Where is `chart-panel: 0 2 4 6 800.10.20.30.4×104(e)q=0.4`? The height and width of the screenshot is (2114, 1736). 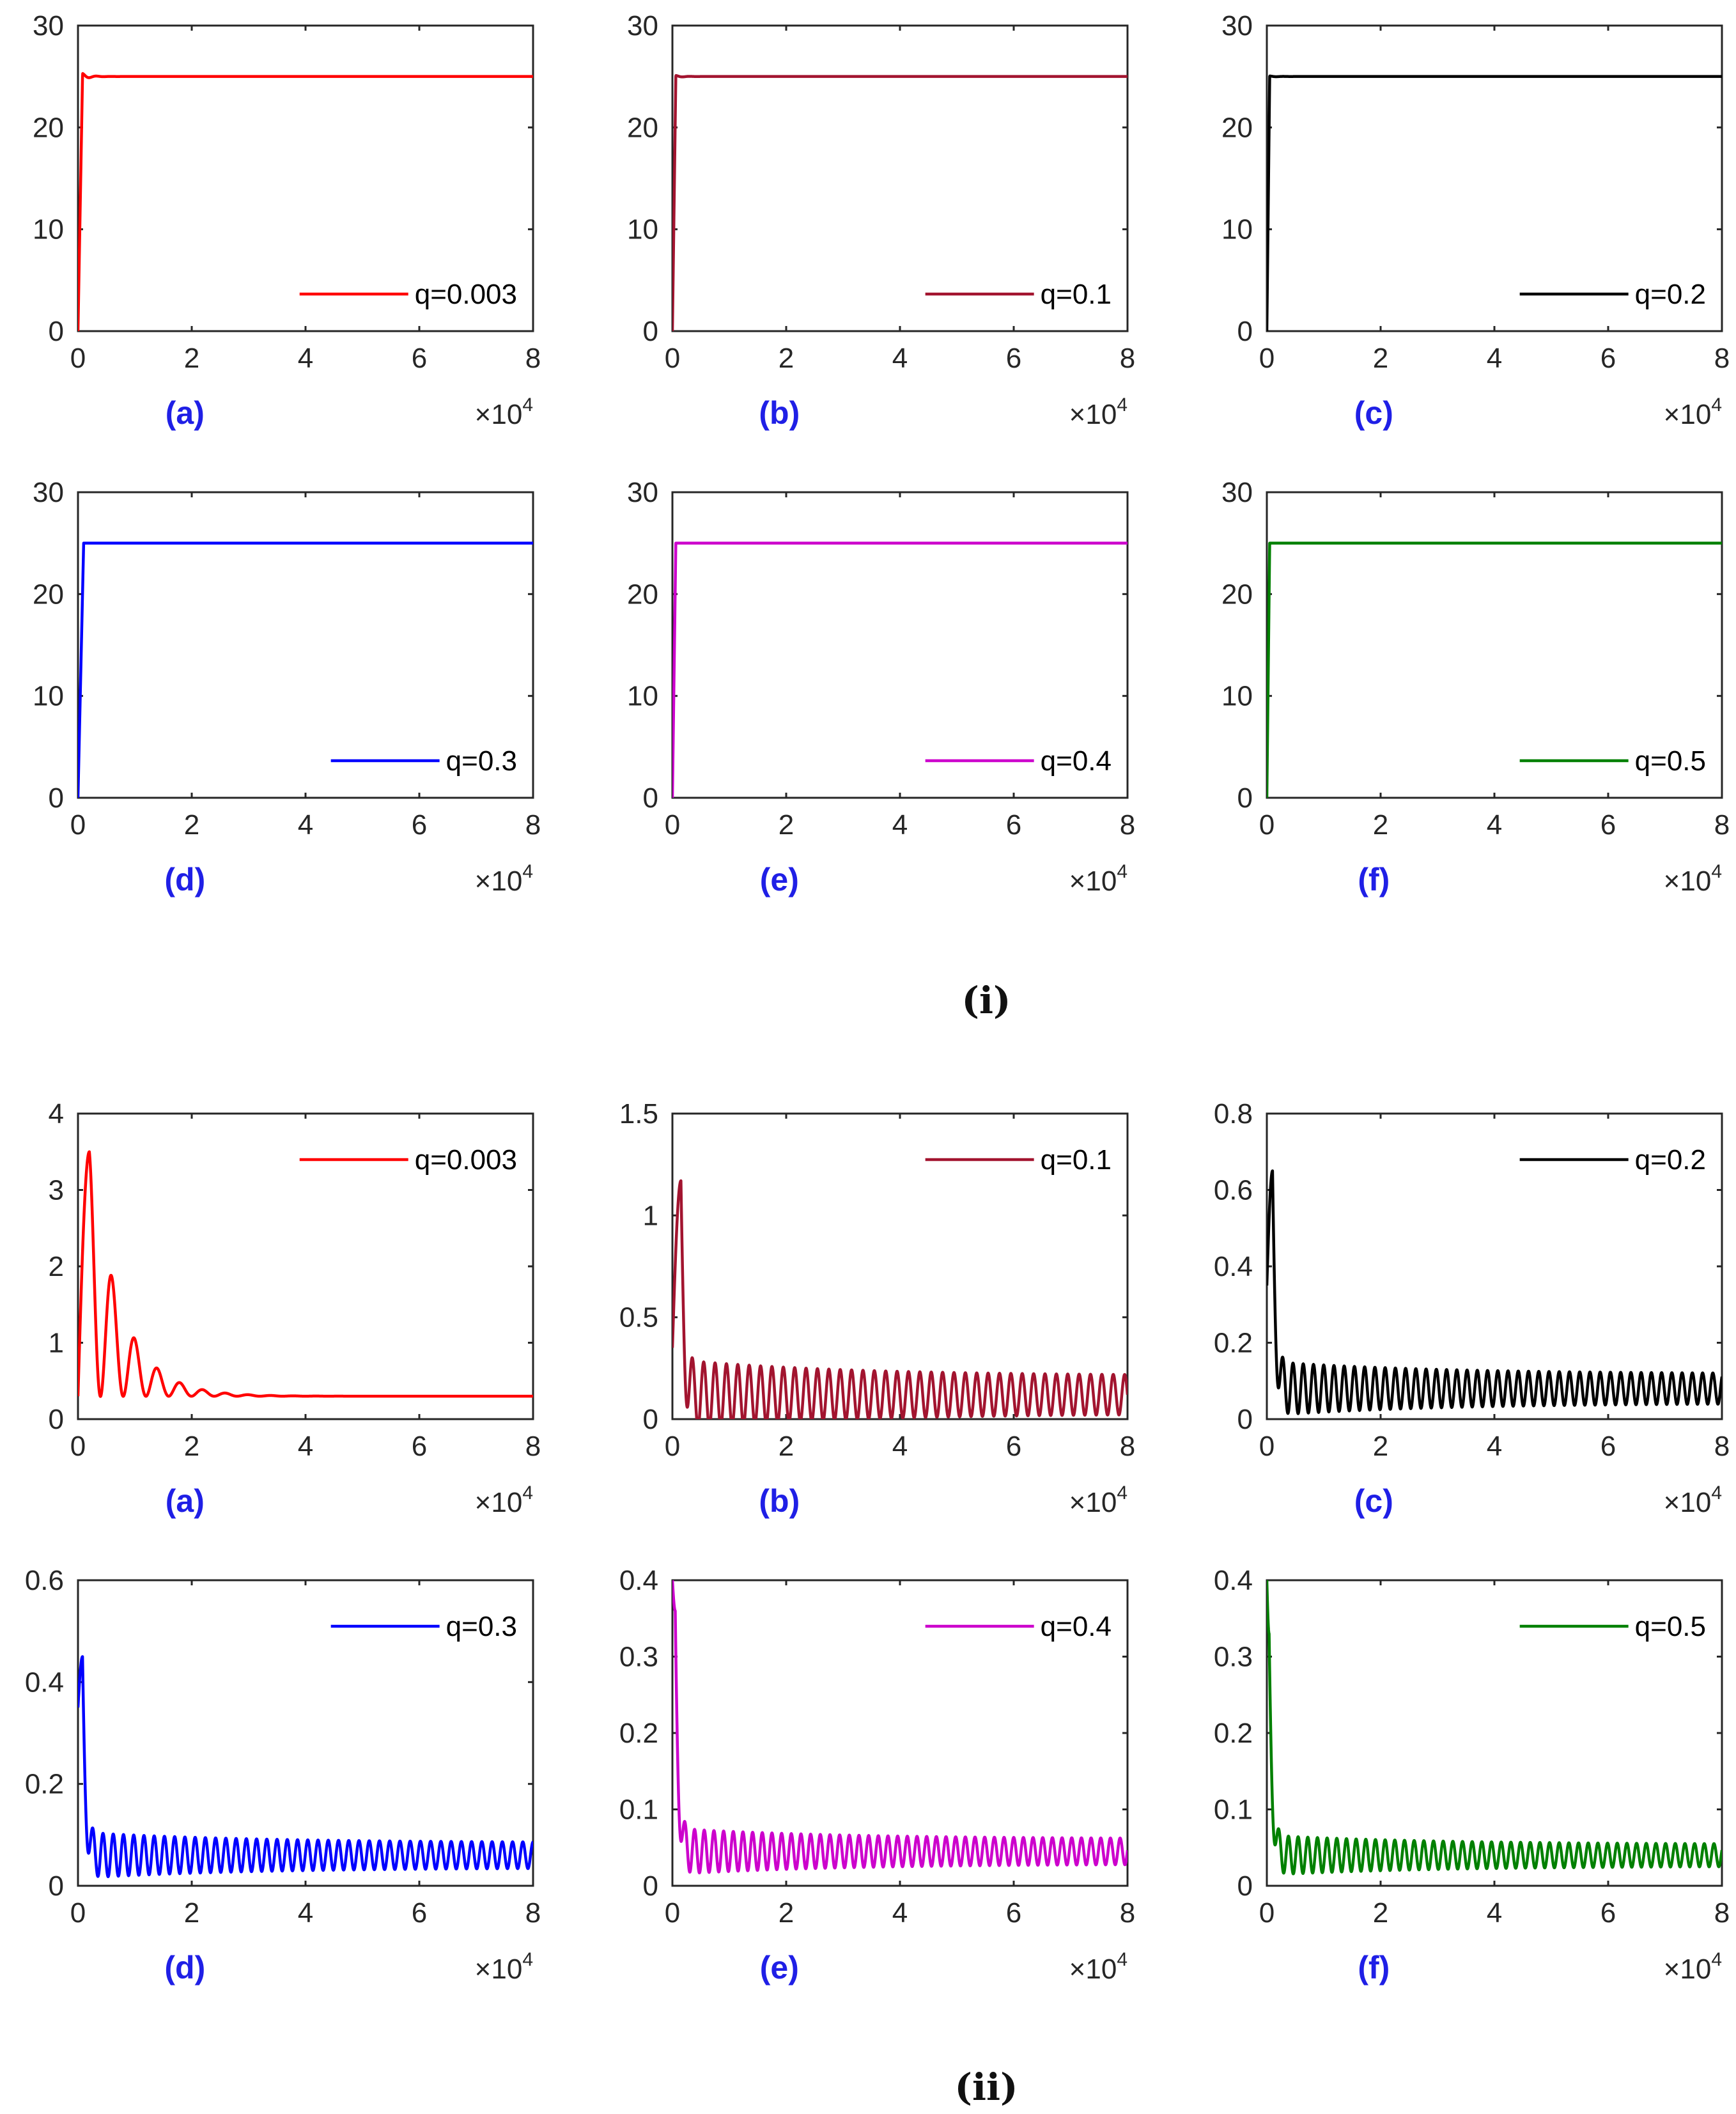
chart-panel: 0 2 4 6 800.10.20.30.4×104(e)q=0.4 is located at coordinates (877, 1775).